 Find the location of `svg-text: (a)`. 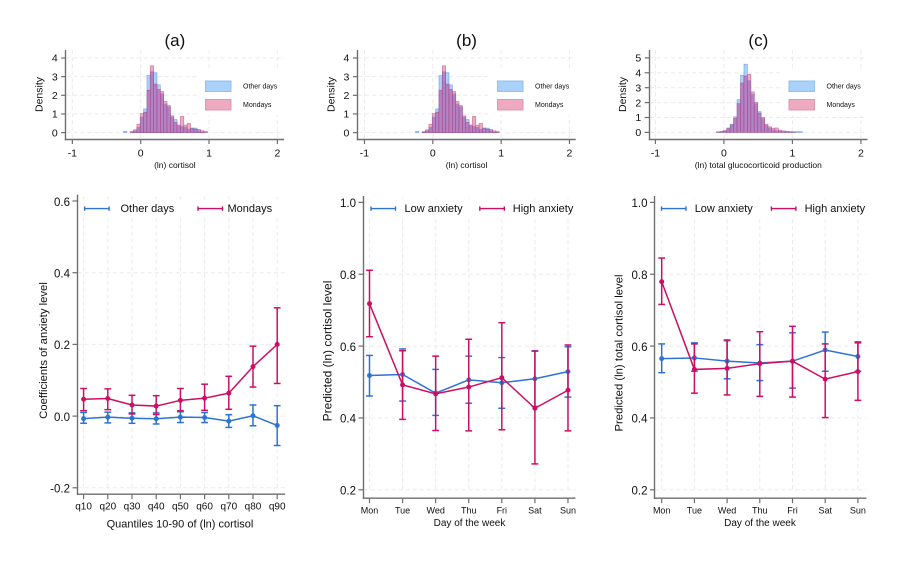

svg-text: (a) is located at coordinates (174, 40).